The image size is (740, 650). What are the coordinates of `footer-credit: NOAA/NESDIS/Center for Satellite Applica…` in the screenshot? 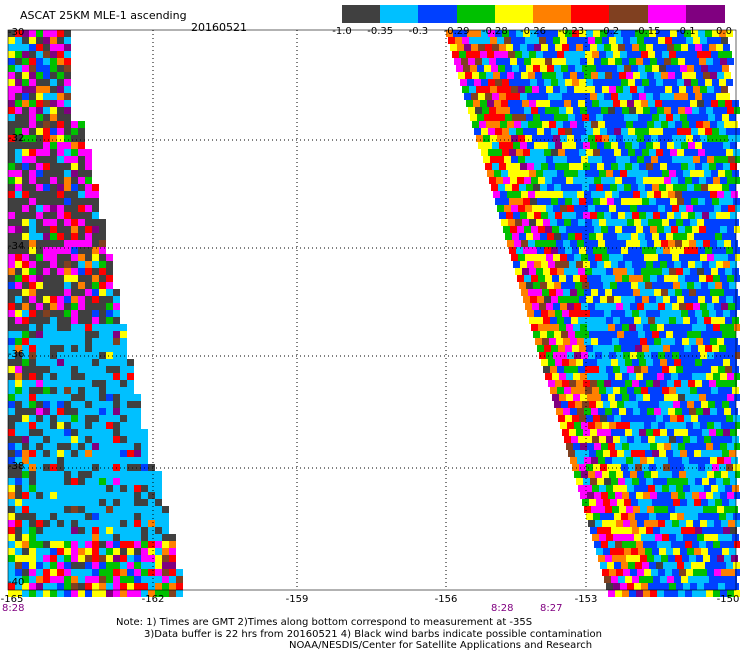 It's located at (441, 645).